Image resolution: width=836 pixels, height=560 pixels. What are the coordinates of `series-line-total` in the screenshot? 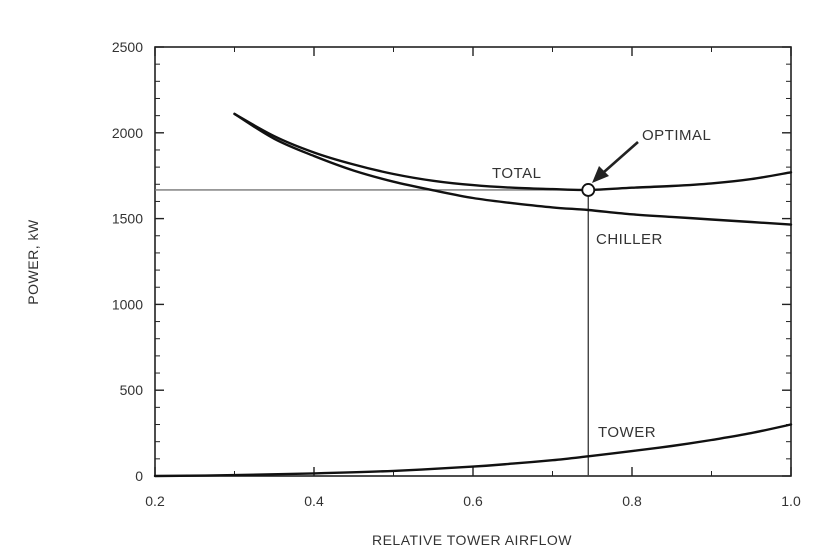 It's located at (513, 152).